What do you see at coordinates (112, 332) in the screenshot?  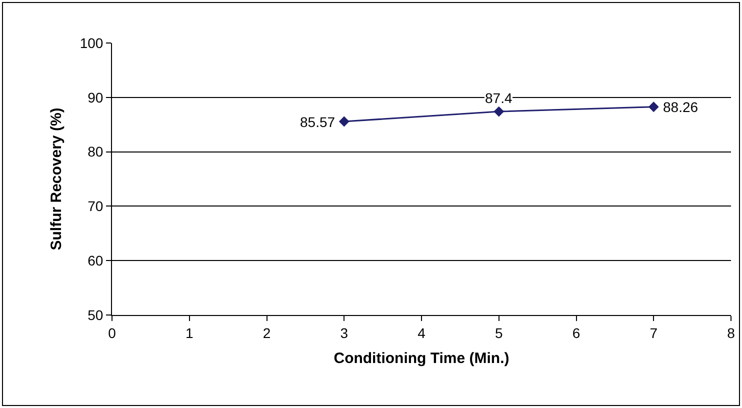 I see `x-tick-label: 0` at bounding box center [112, 332].